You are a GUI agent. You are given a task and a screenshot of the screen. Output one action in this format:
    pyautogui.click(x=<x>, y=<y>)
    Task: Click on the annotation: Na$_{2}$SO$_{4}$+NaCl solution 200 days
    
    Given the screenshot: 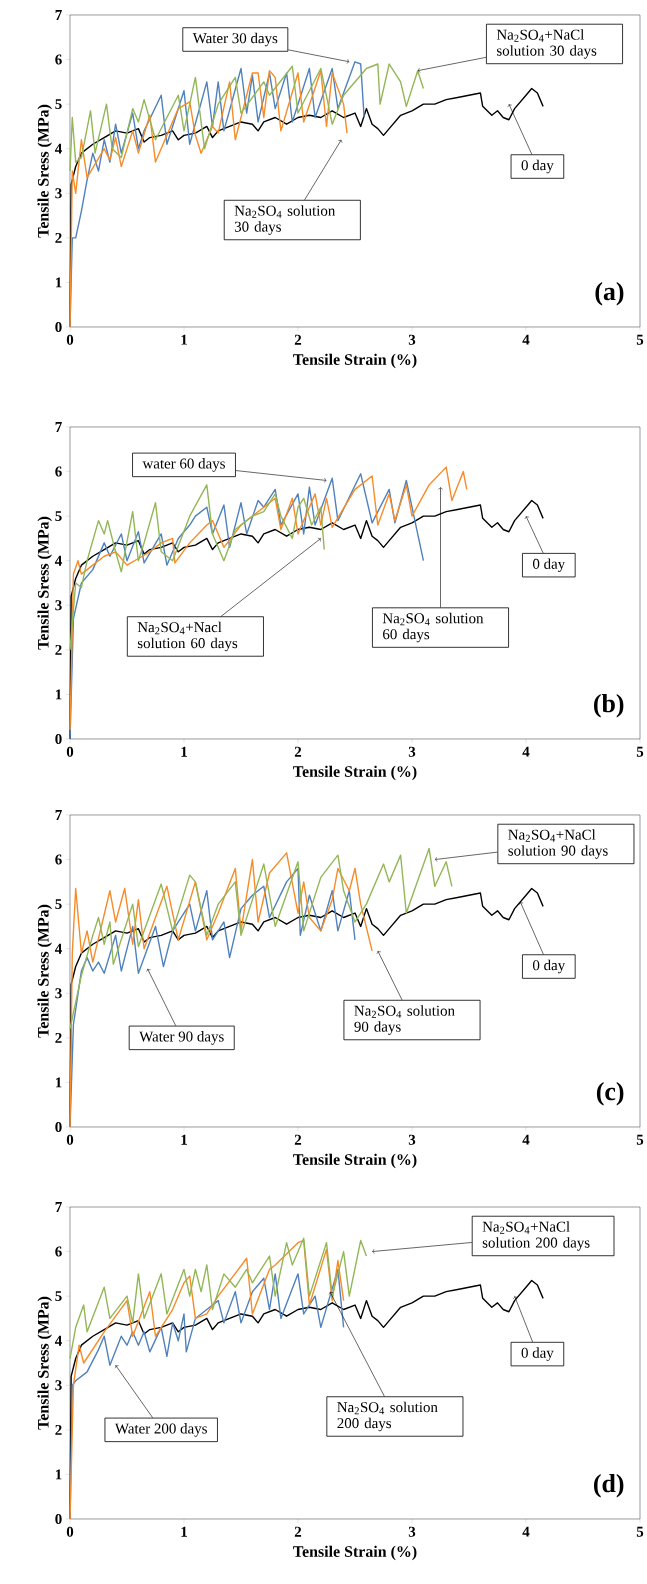 What is the action you would take?
    pyautogui.click(x=536, y=1236)
    